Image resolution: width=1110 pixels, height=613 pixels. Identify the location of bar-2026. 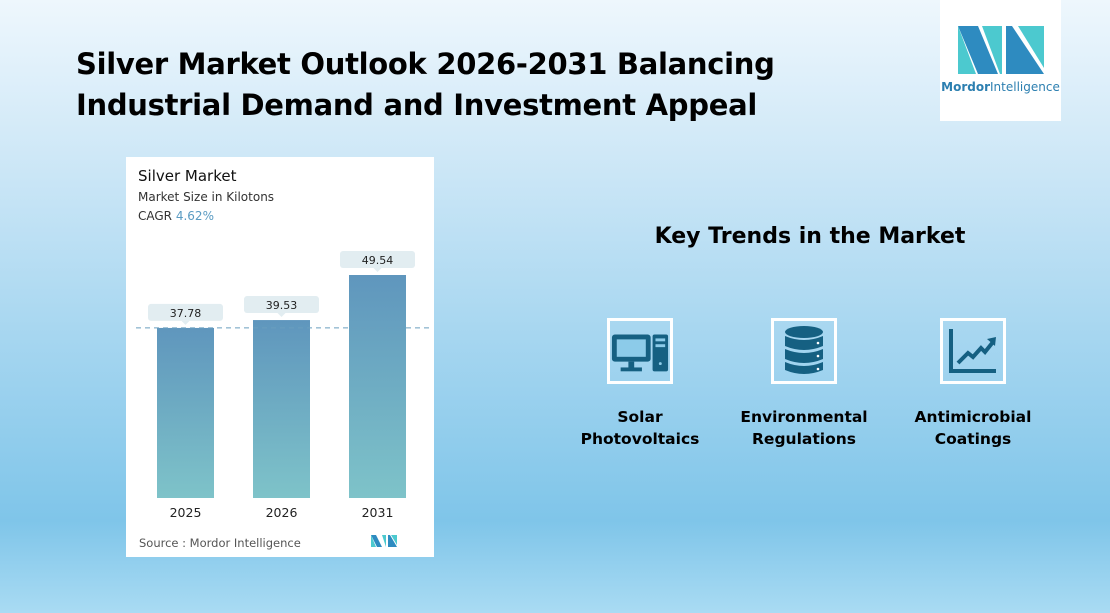
(281, 409).